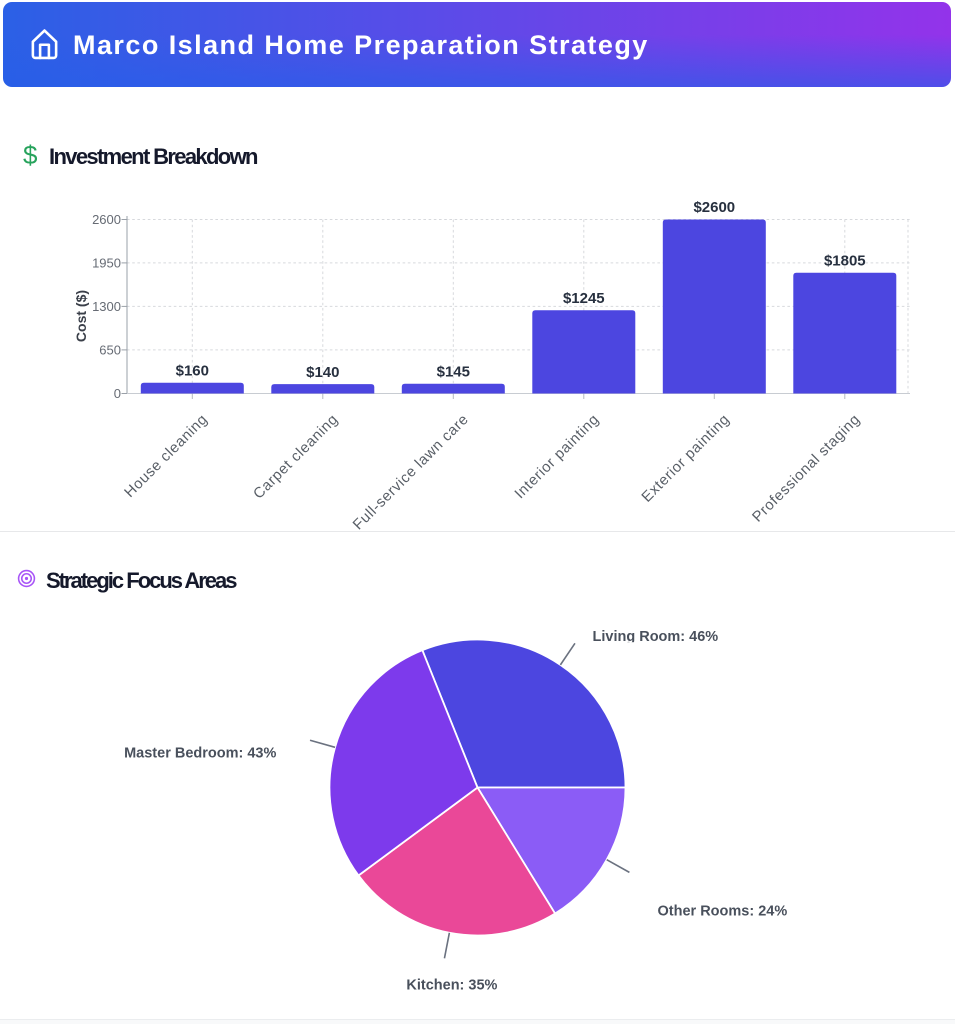 Image resolution: width=955 pixels, height=1024 pixels. What do you see at coordinates (714, 207) in the screenshot?
I see `svg-text: $2600` at bounding box center [714, 207].